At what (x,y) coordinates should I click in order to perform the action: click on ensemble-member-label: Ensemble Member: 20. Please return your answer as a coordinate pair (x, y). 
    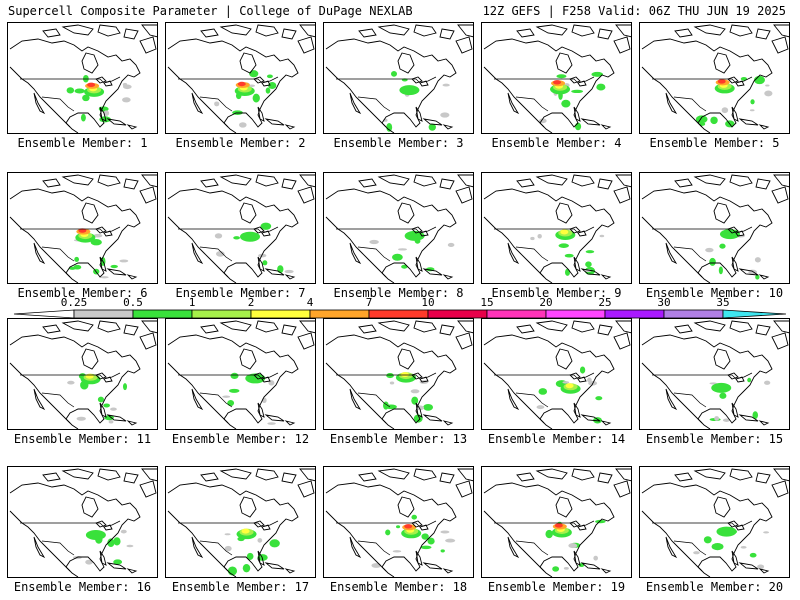
    Looking at the image, I should click on (714, 587).